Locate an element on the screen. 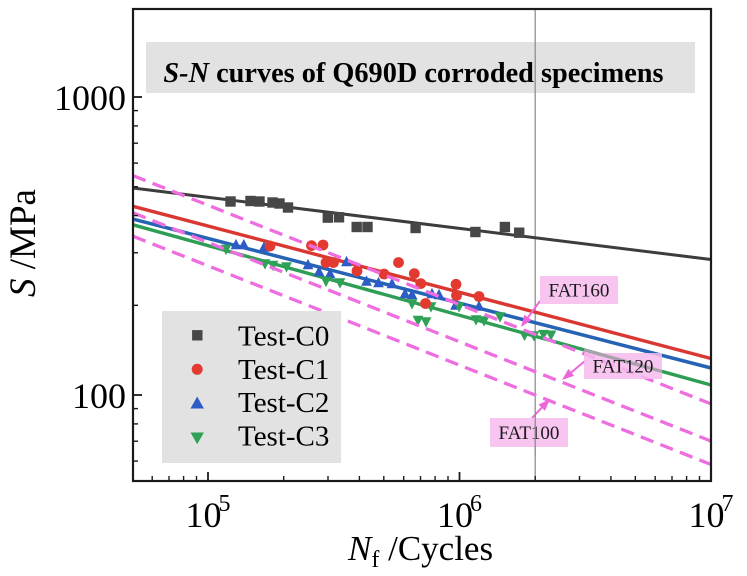 The image size is (747, 576). svg-text:S-N curves of Q690D corroded s: S-N curves of Q690D corroded specimens is located at coordinates (413, 73).